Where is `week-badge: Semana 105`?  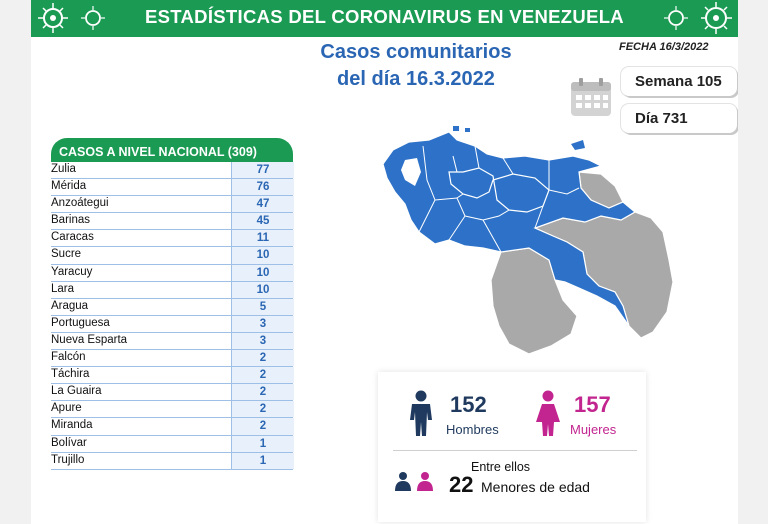
week-badge: Semana 105 is located at coordinates (679, 81).